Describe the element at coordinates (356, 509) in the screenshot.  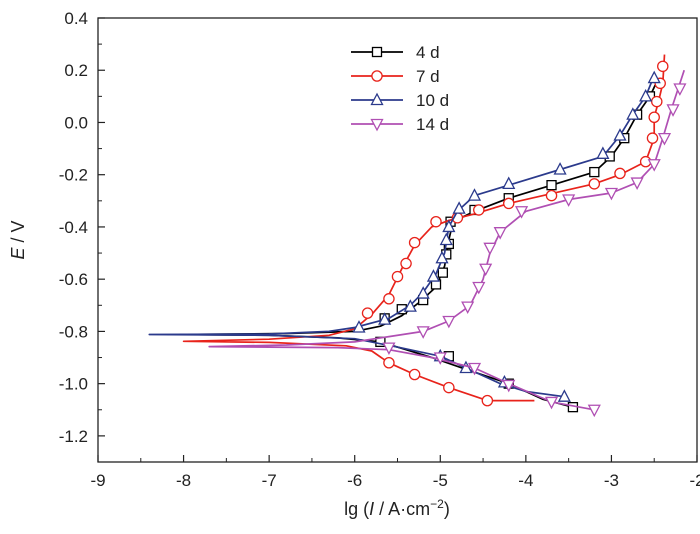
I see `x-axis-title-prefix: lg (` at that location.